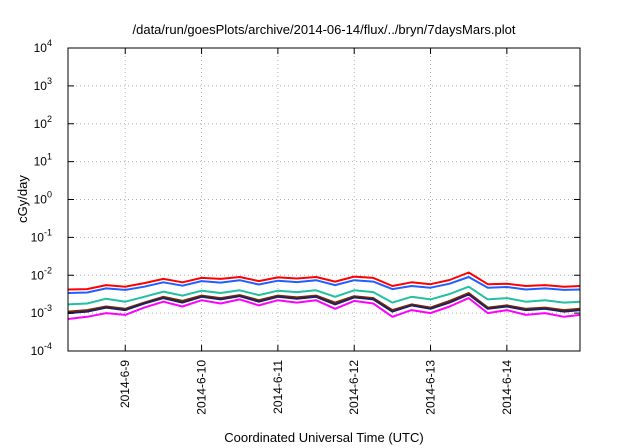 This screenshot has width=640, height=448. What do you see at coordinates (507, 387) in the screenshot?
I see `x-tick-label: 2014-6-14` at bounding box center [507, 387].